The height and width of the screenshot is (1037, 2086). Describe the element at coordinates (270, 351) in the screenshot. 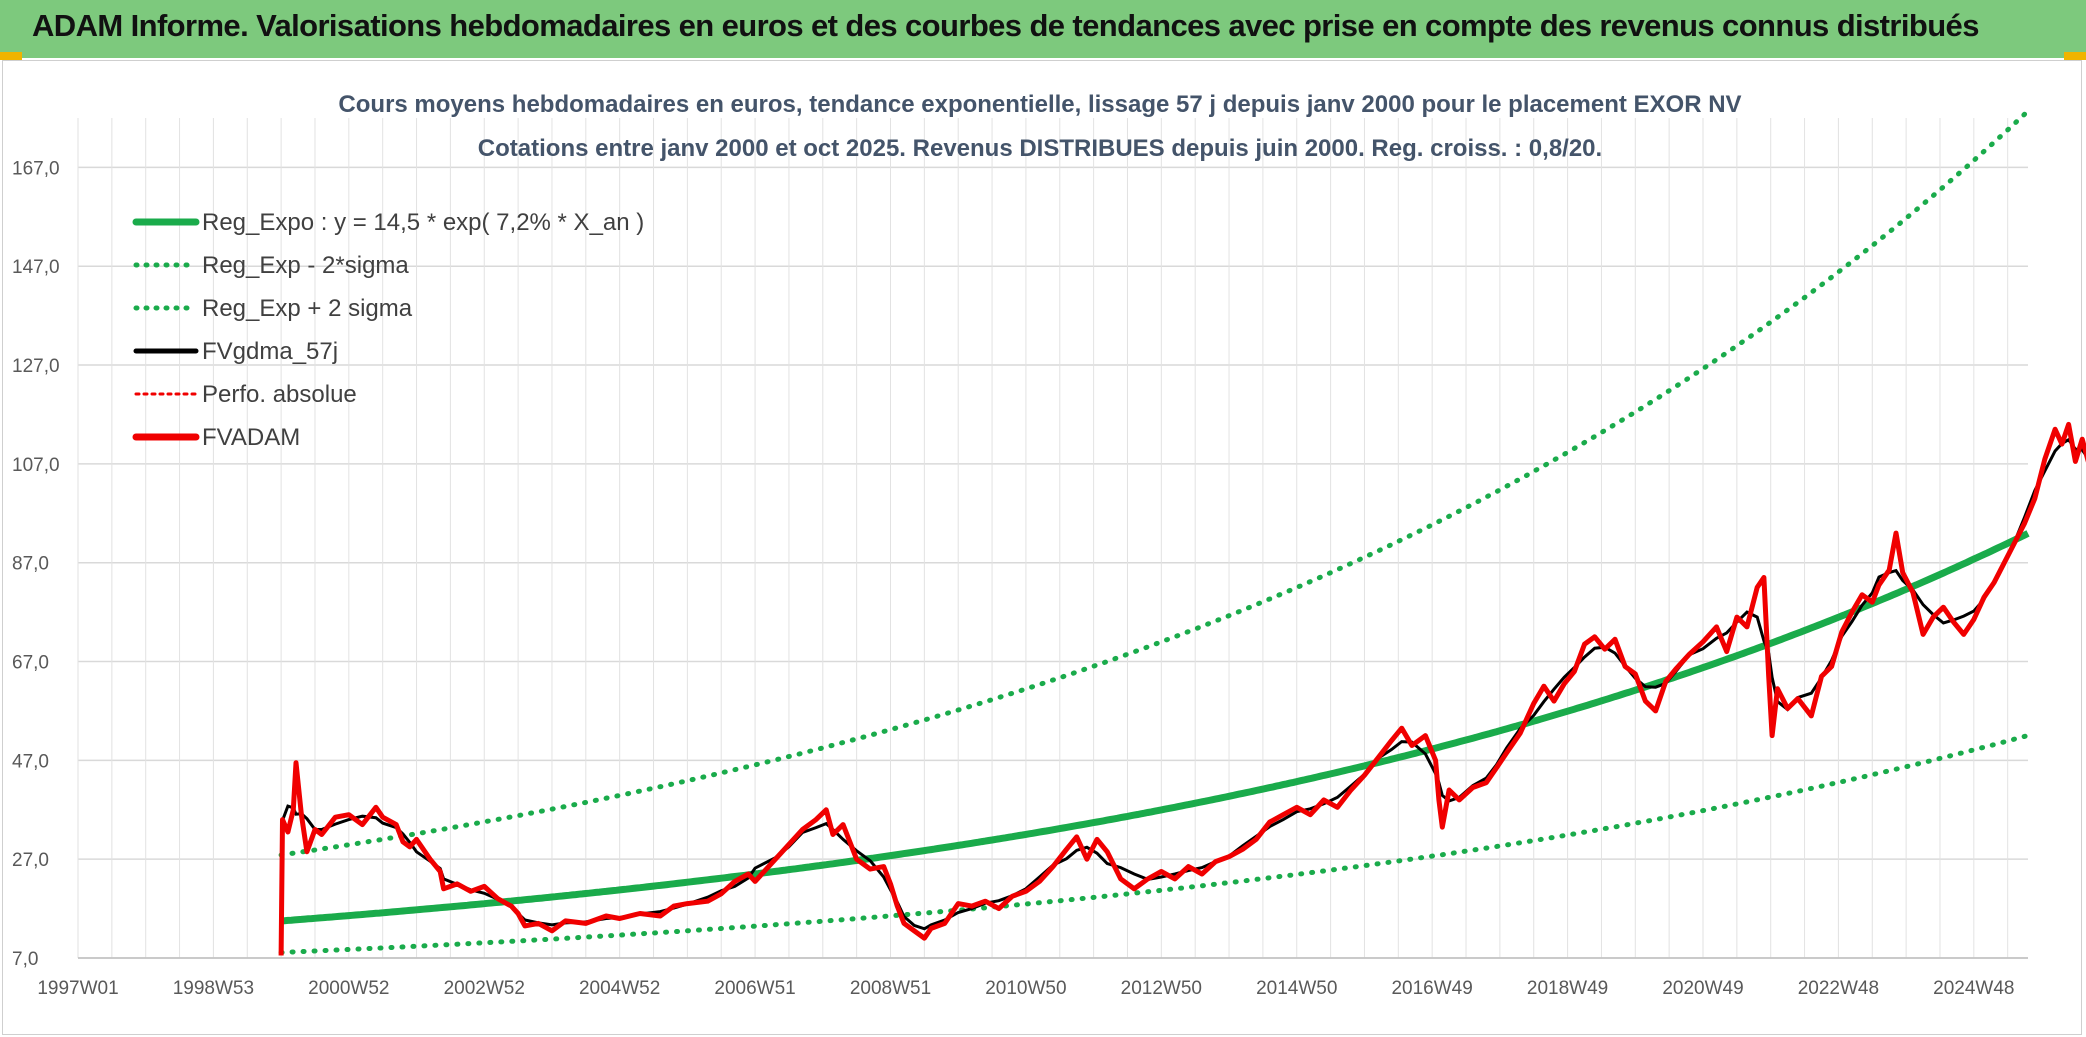

I see `legend-label: FVgdma_57j` at that location.